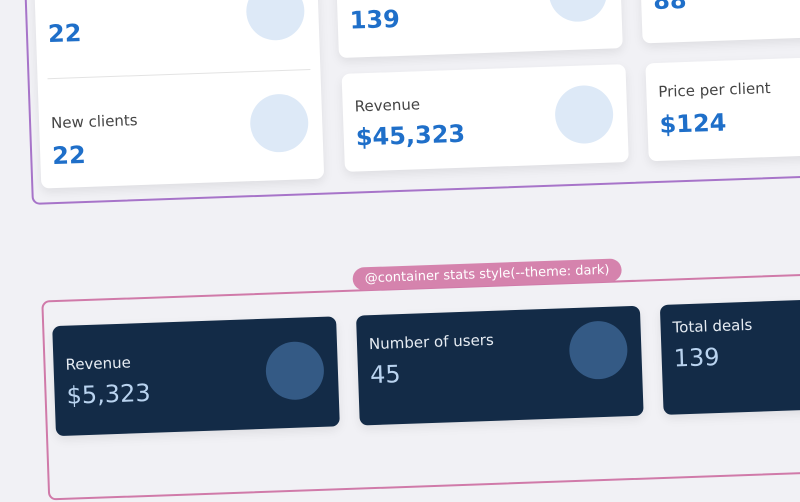 The height and width of the screenshot is (502, 800). Describe the element at coordinates (179, 74) in the screenshot. I see `divider` at that location.